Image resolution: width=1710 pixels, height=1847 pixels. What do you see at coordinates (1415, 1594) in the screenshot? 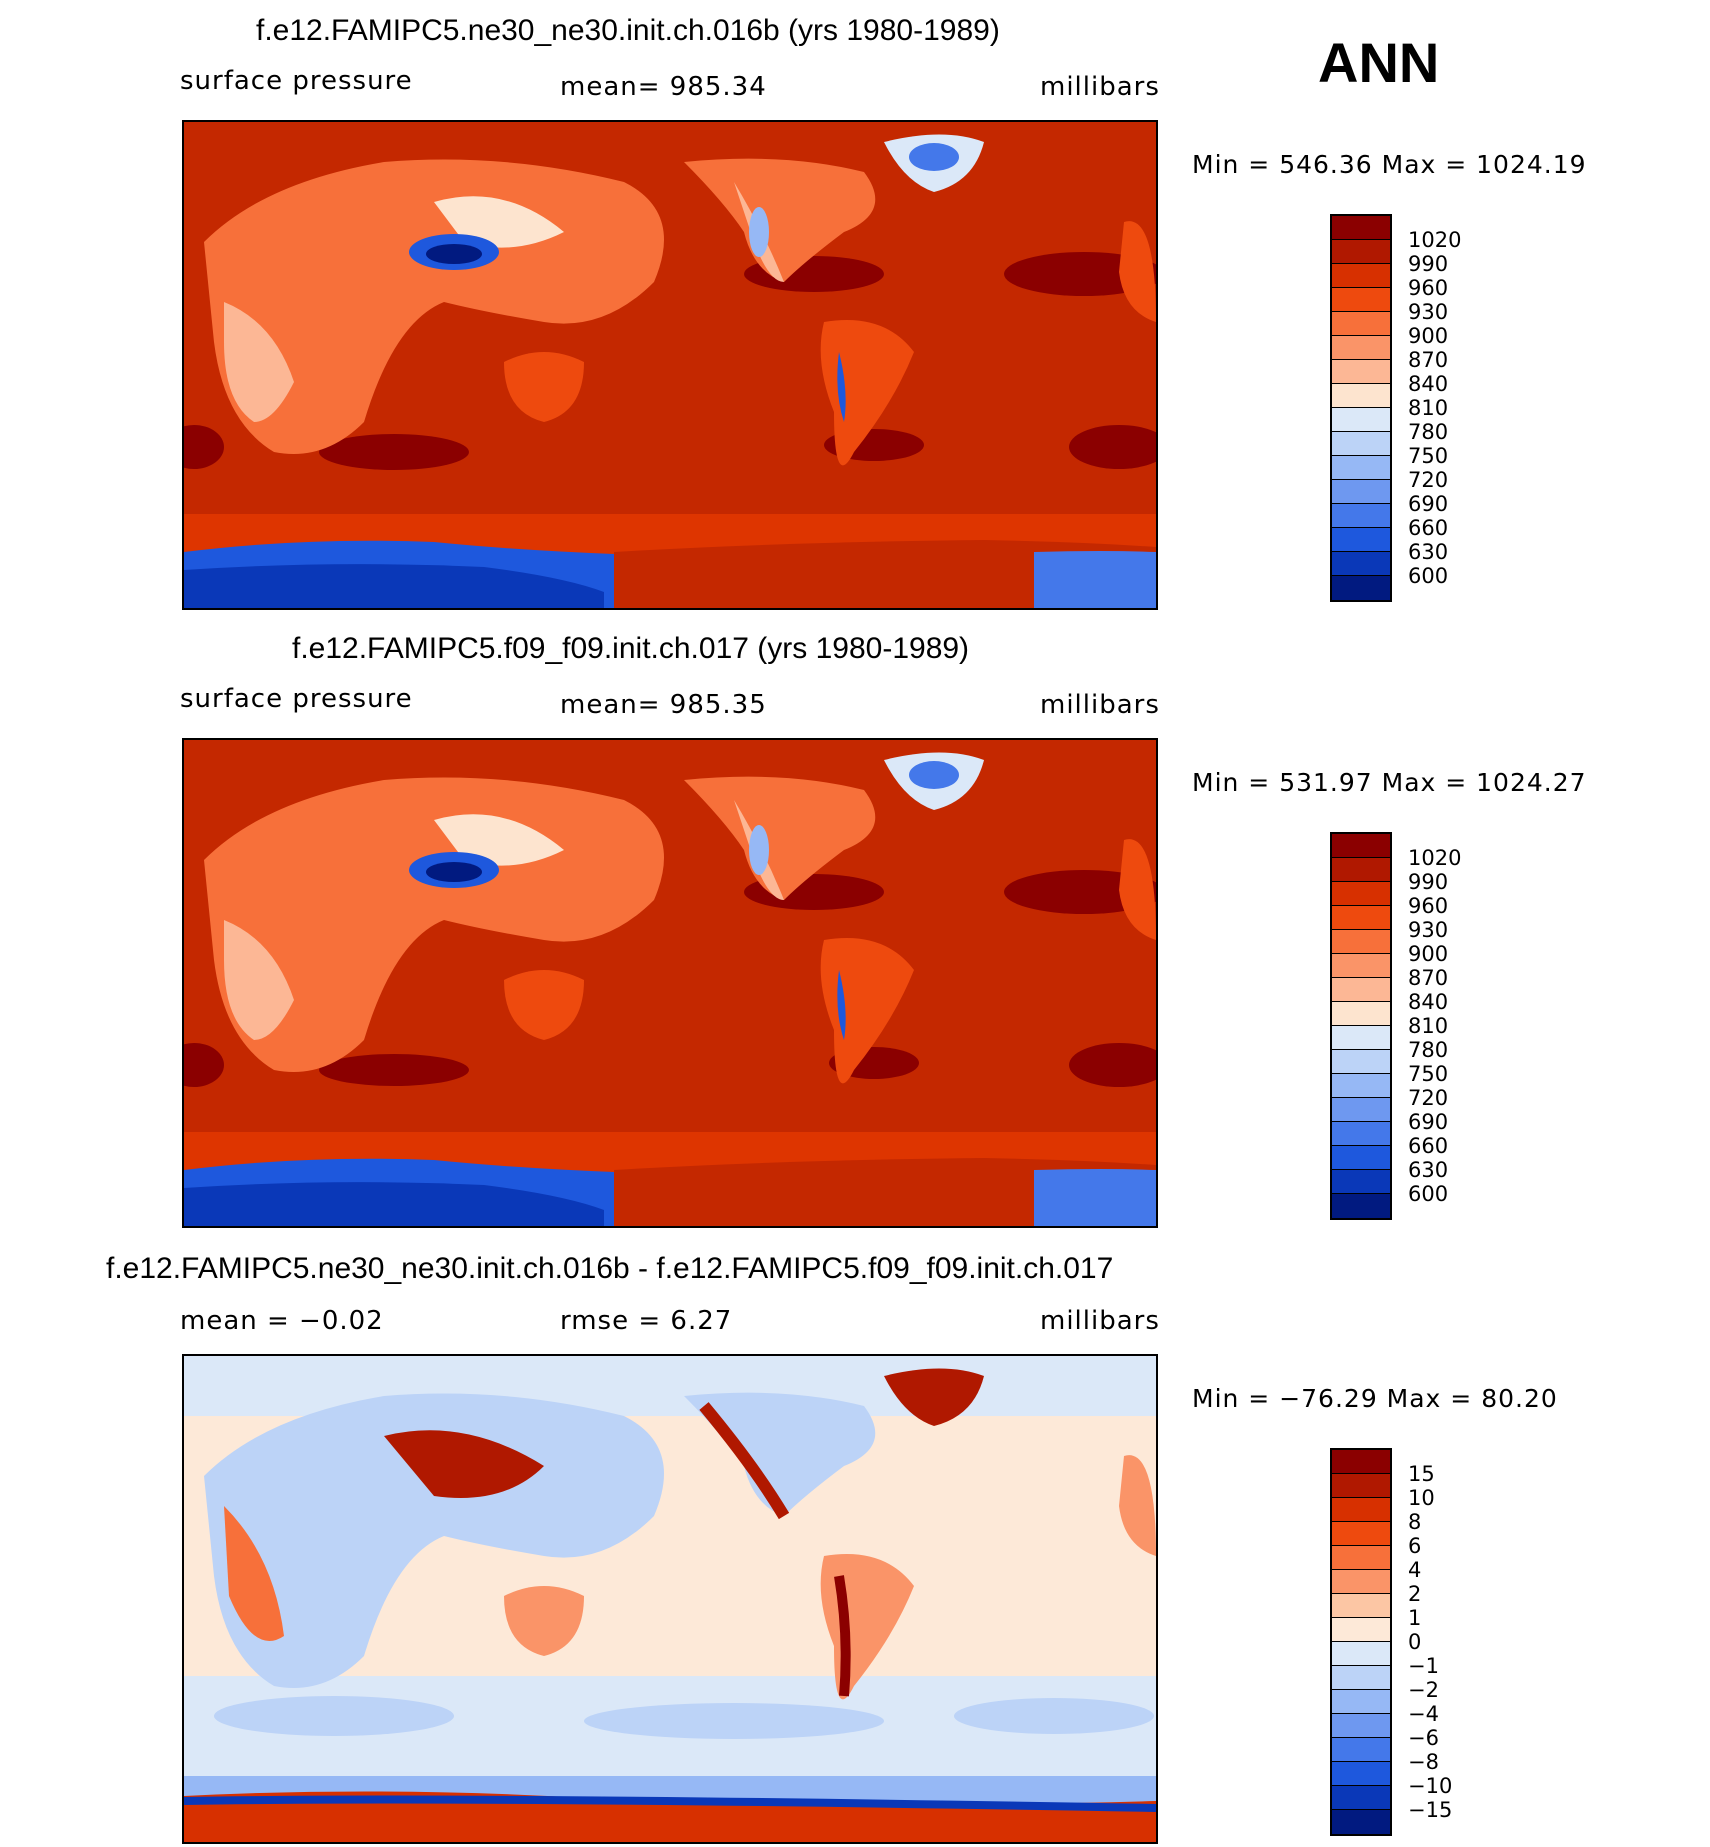
I see `colorbar-level-label: 2` at bounding box center [1415, 1594].